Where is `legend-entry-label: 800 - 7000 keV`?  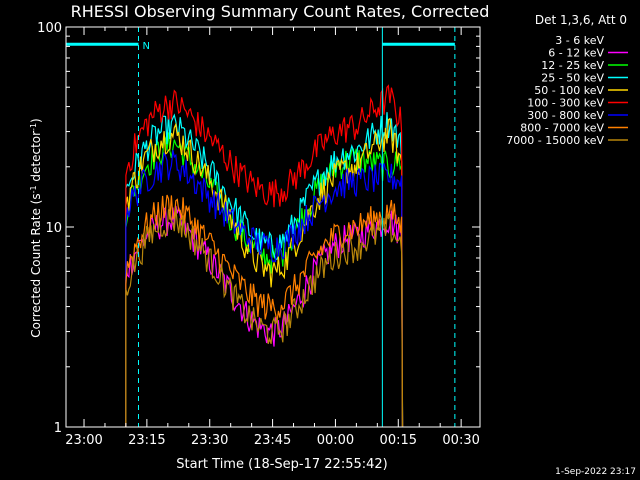
legend-entry-label: 800 - 7000 keV is located at coordinates (562, 128).